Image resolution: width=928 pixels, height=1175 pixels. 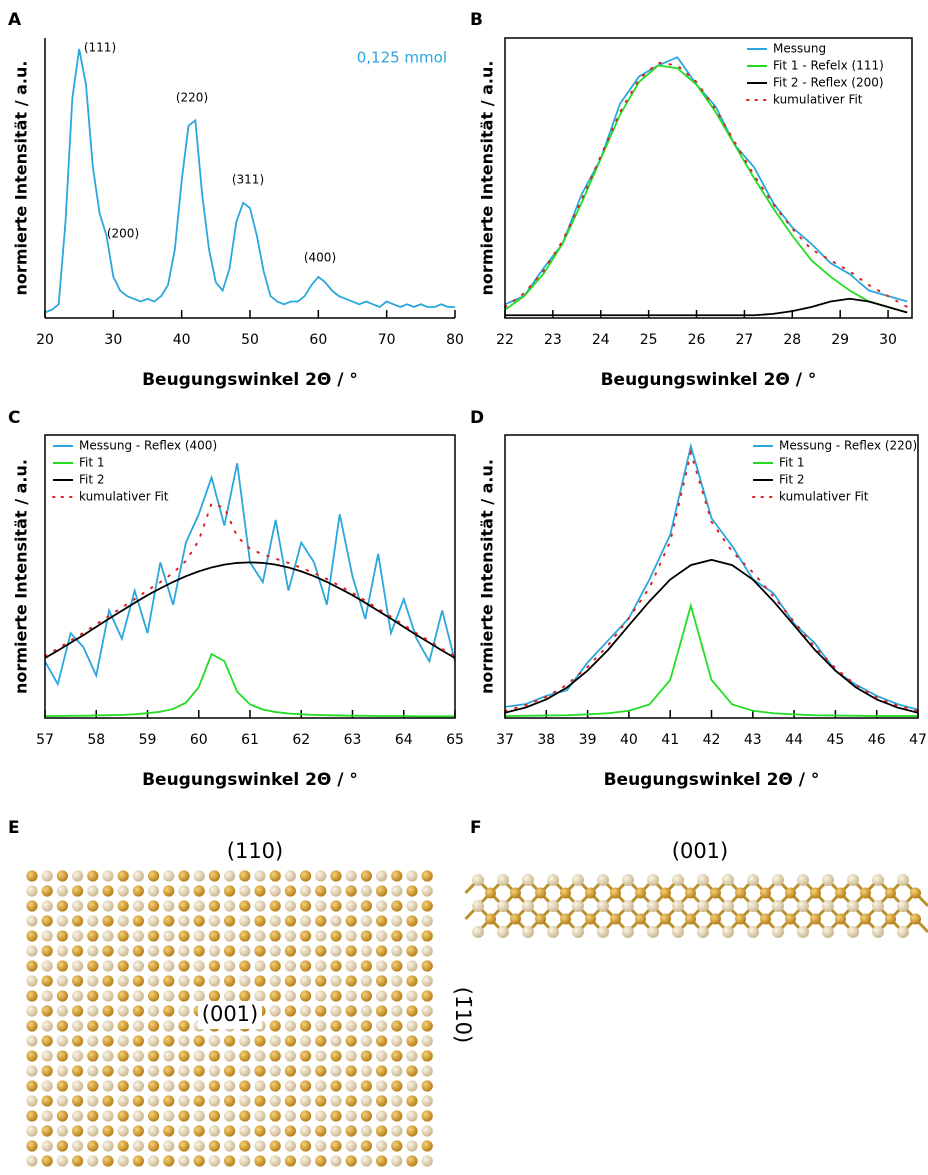 What do you see at coordinates (320, 258) in the screenshot?
I see `peak-label: (400)` at bounding box center [320, 258].